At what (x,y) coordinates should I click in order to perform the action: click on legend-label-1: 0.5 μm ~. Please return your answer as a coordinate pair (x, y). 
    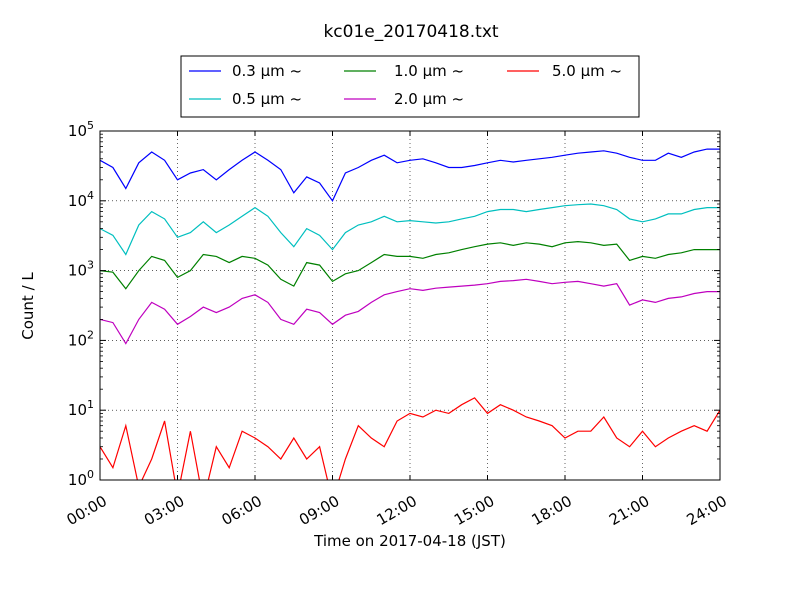
    Looking at the image, I should click on (267, 99).